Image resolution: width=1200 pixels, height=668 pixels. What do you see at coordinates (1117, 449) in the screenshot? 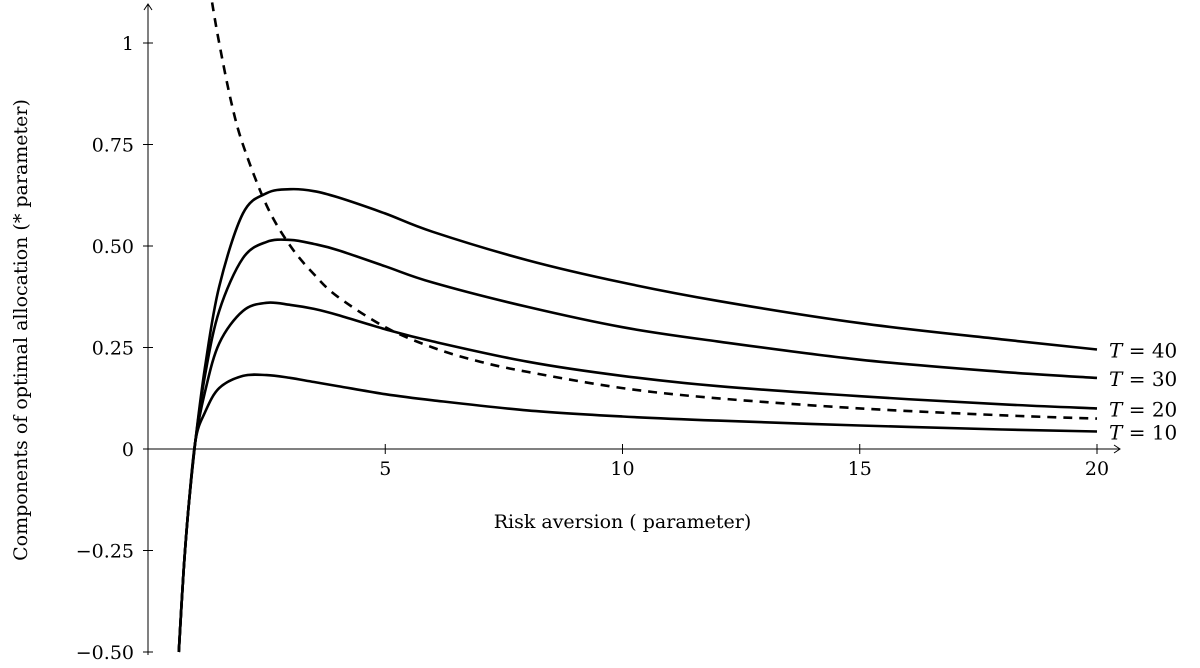
I see `x-axis-arrow` at bounding box center [1117, 449].